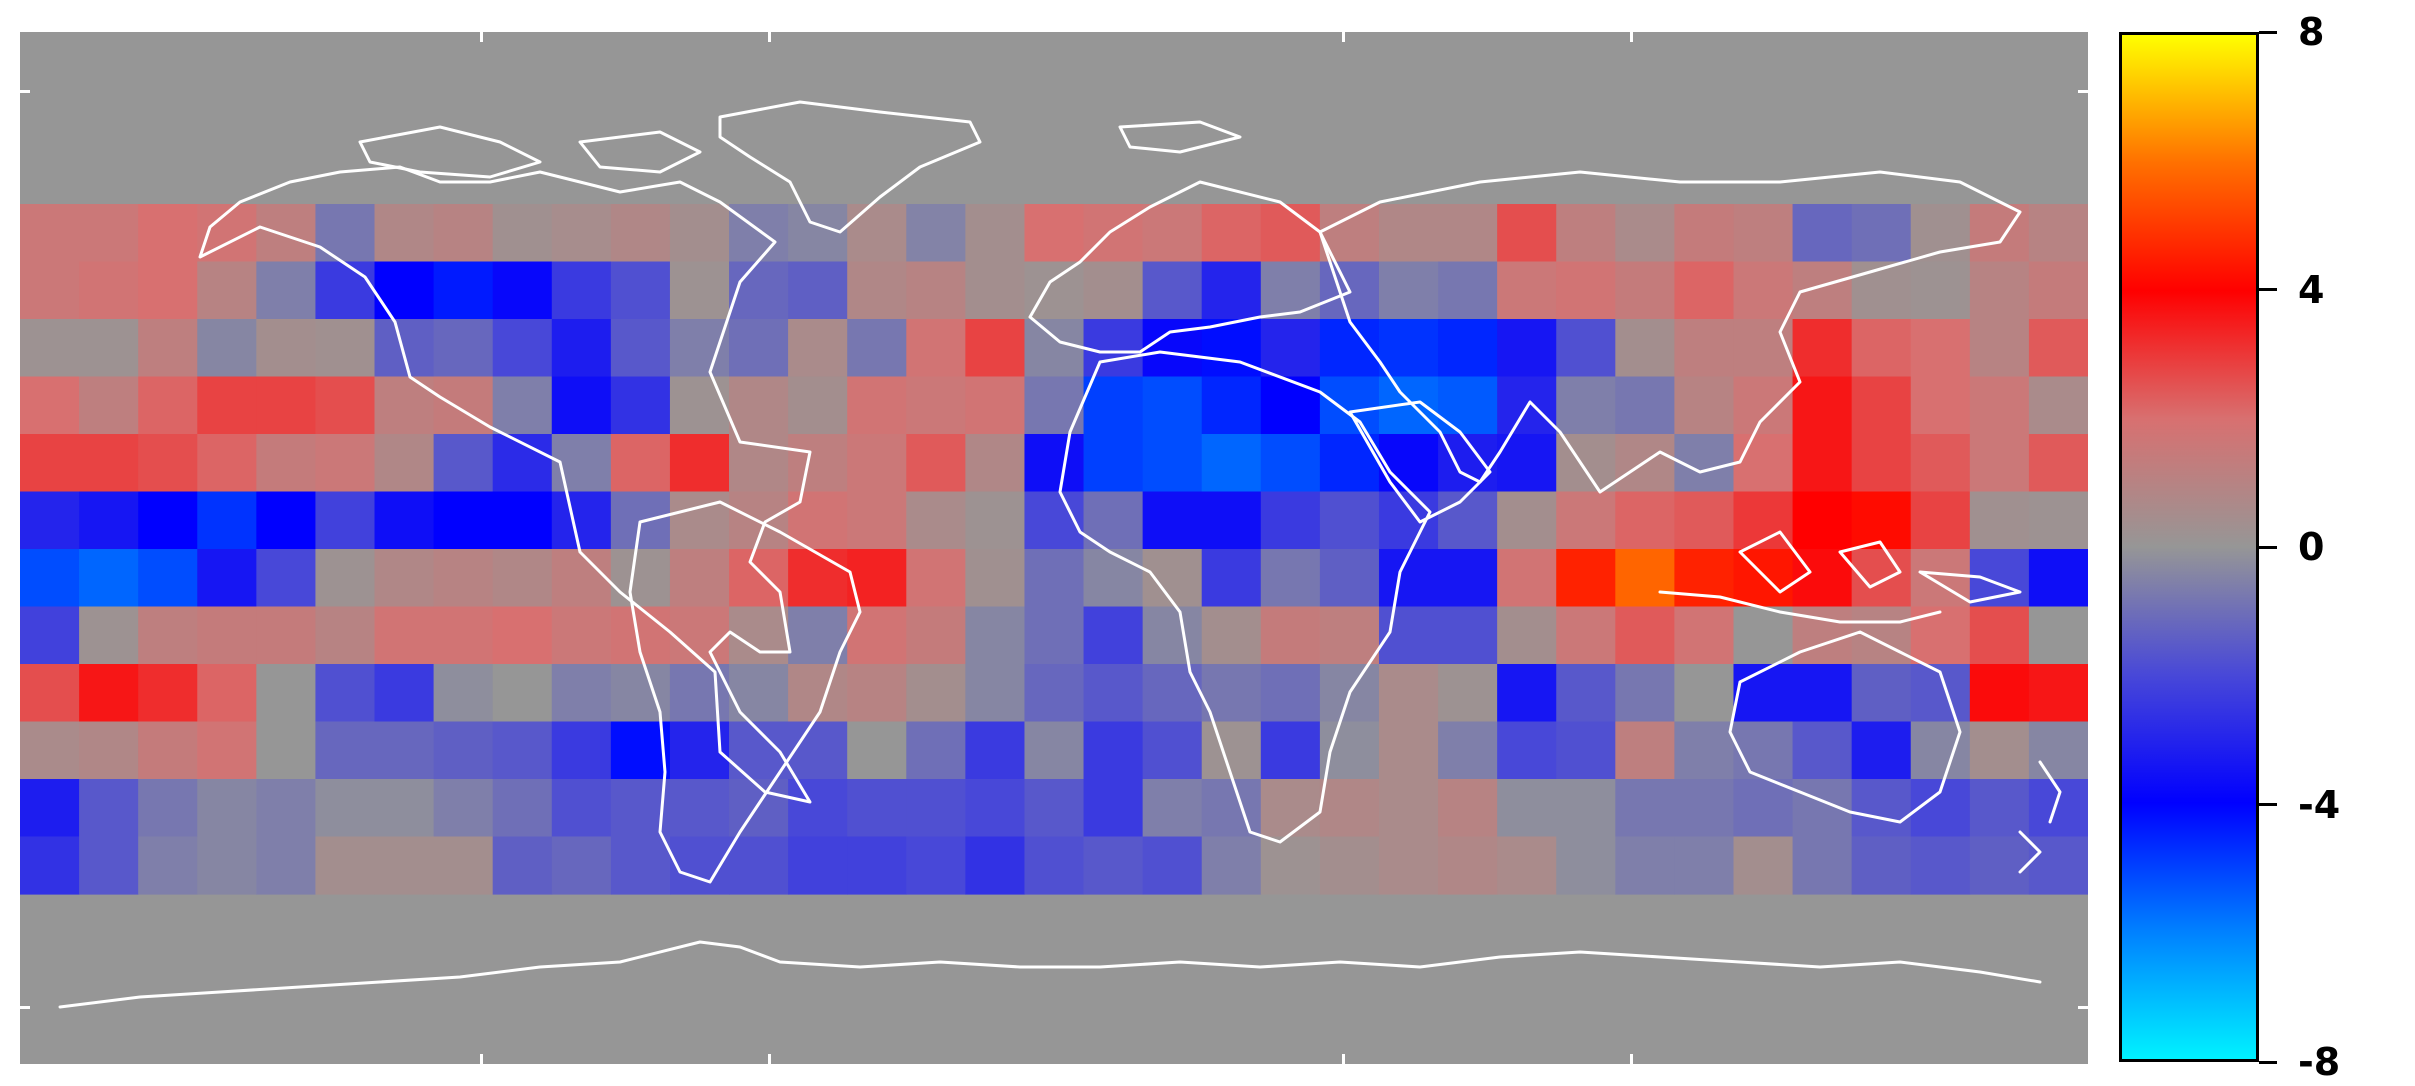 The height and width of the screenshot is (1086, 2415). Describe the element at coordinates (800, 149) in the screenshot. I see `coastline-arctic-islands` at that location.